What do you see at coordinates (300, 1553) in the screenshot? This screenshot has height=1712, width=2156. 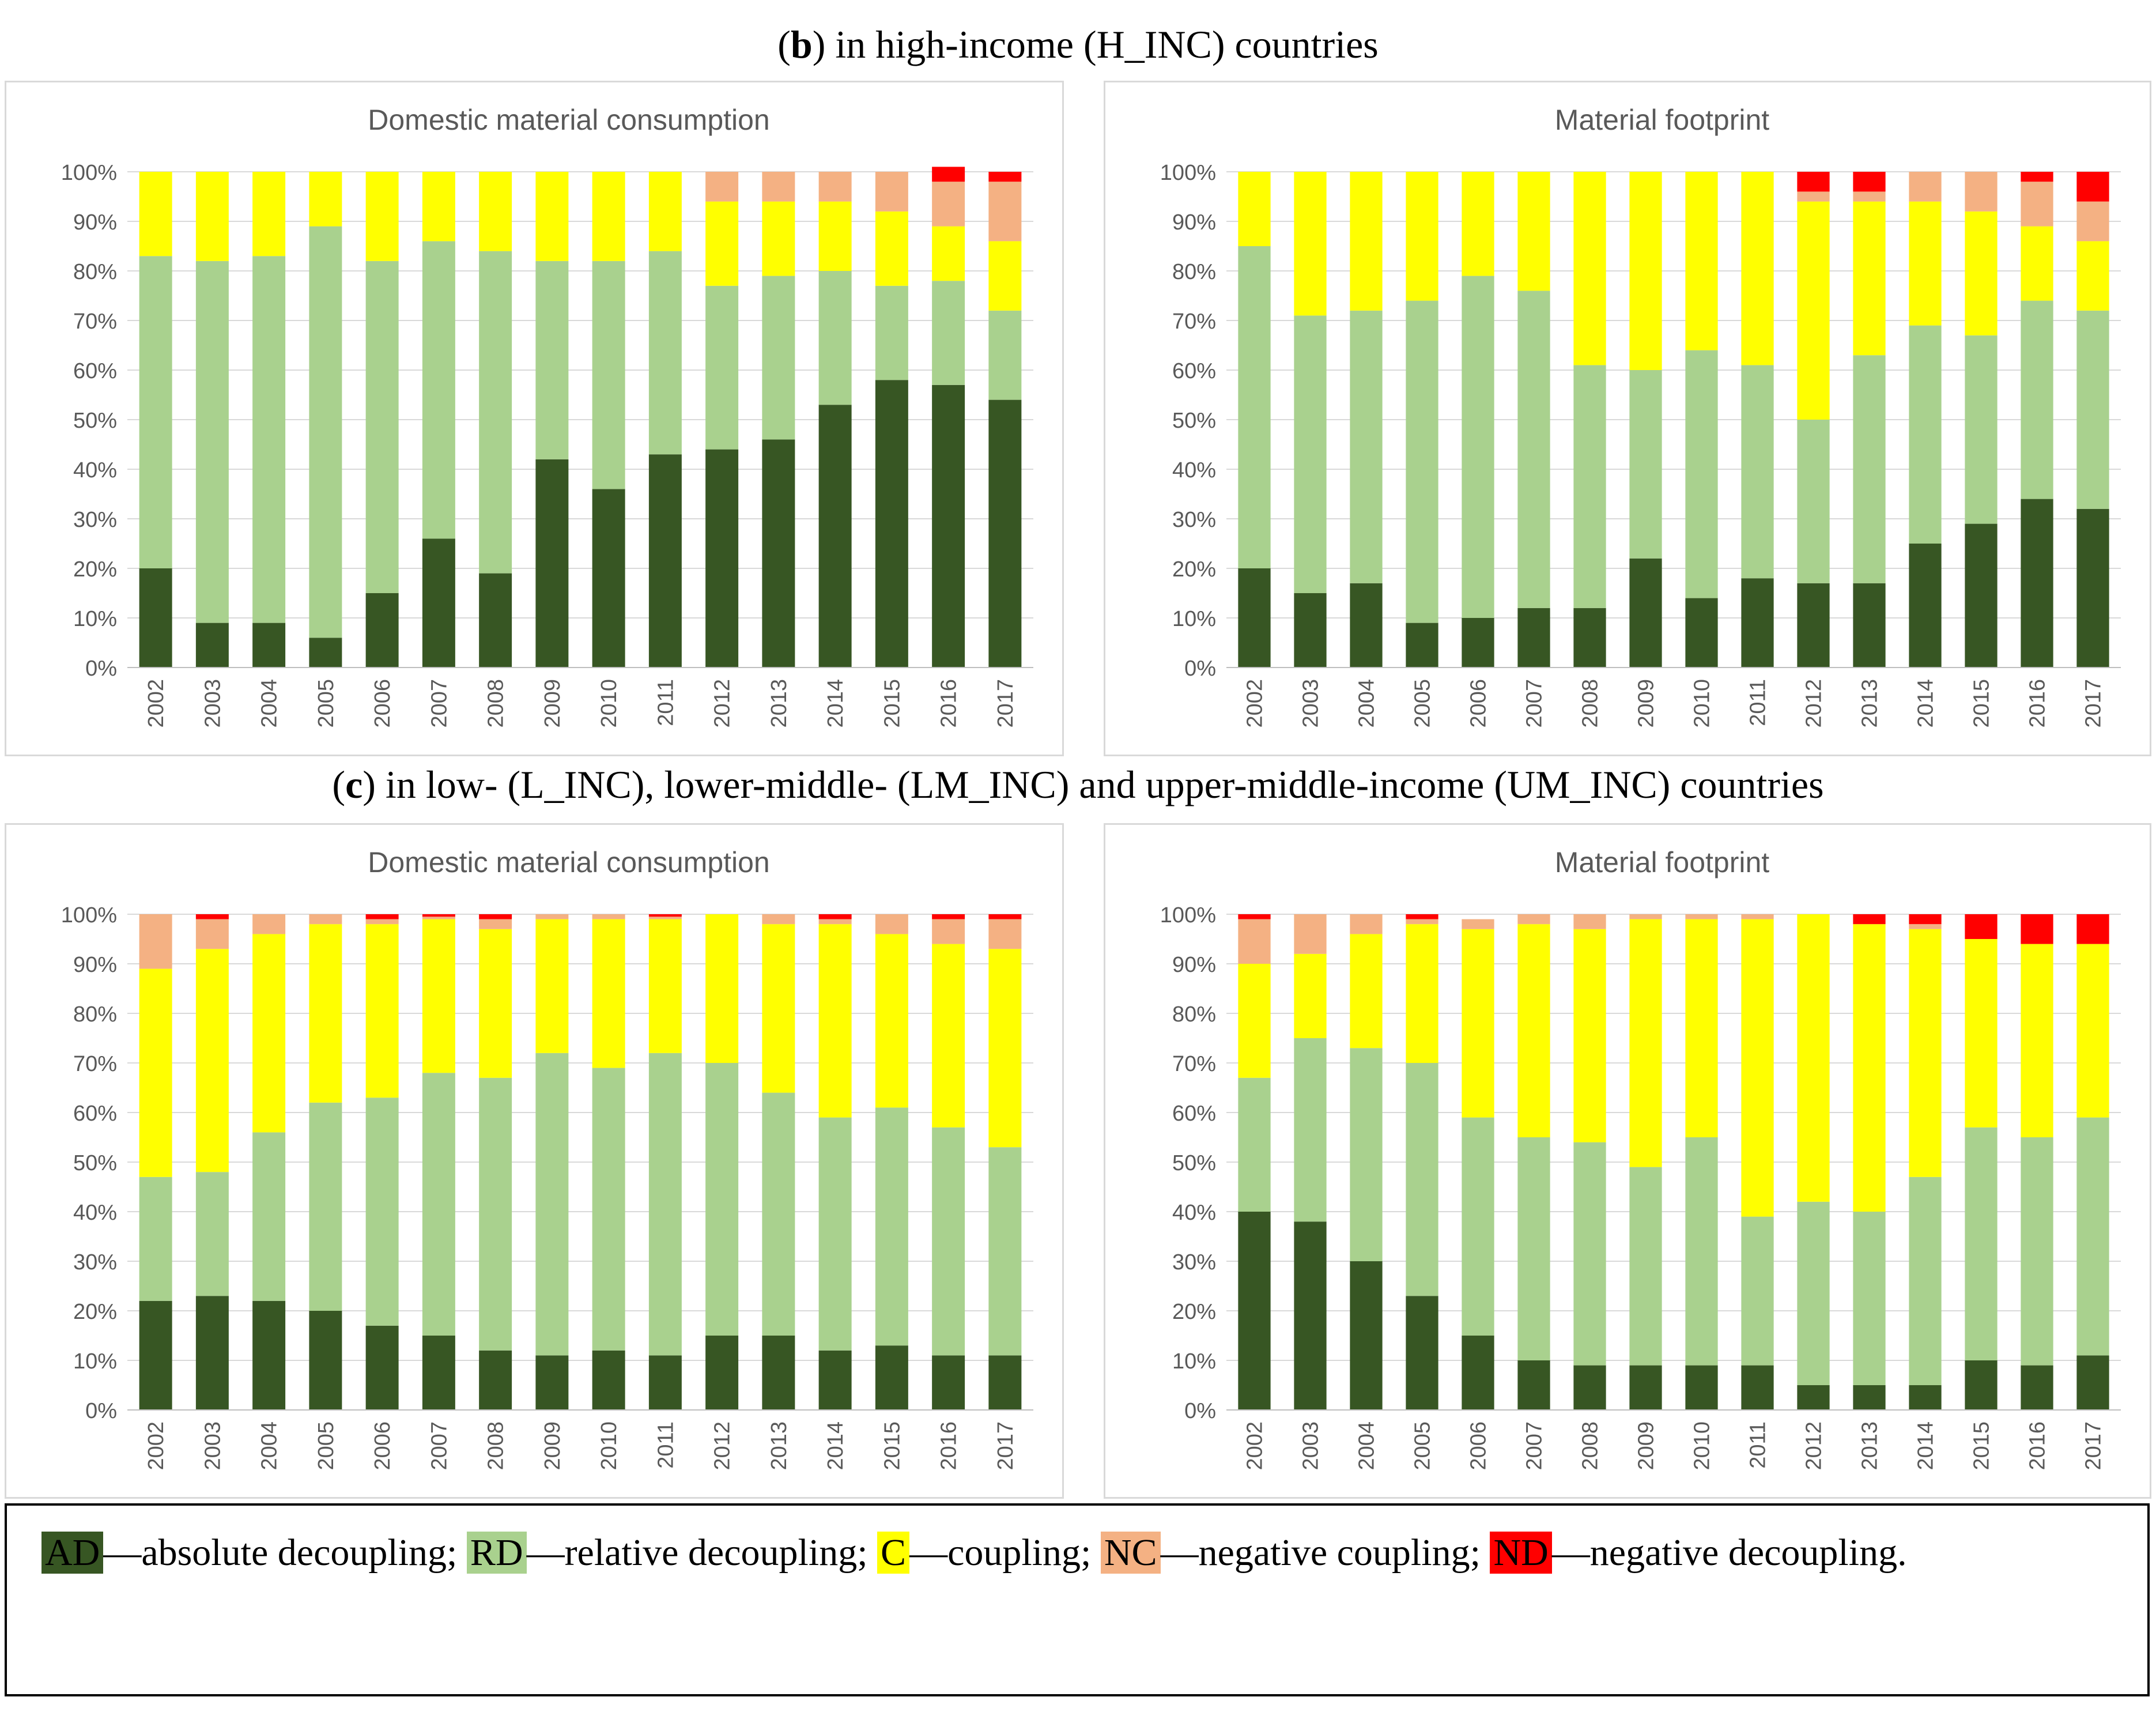 I see `legend-desc-ad: absolute decoupling;` at bounding box center [300, 1553].